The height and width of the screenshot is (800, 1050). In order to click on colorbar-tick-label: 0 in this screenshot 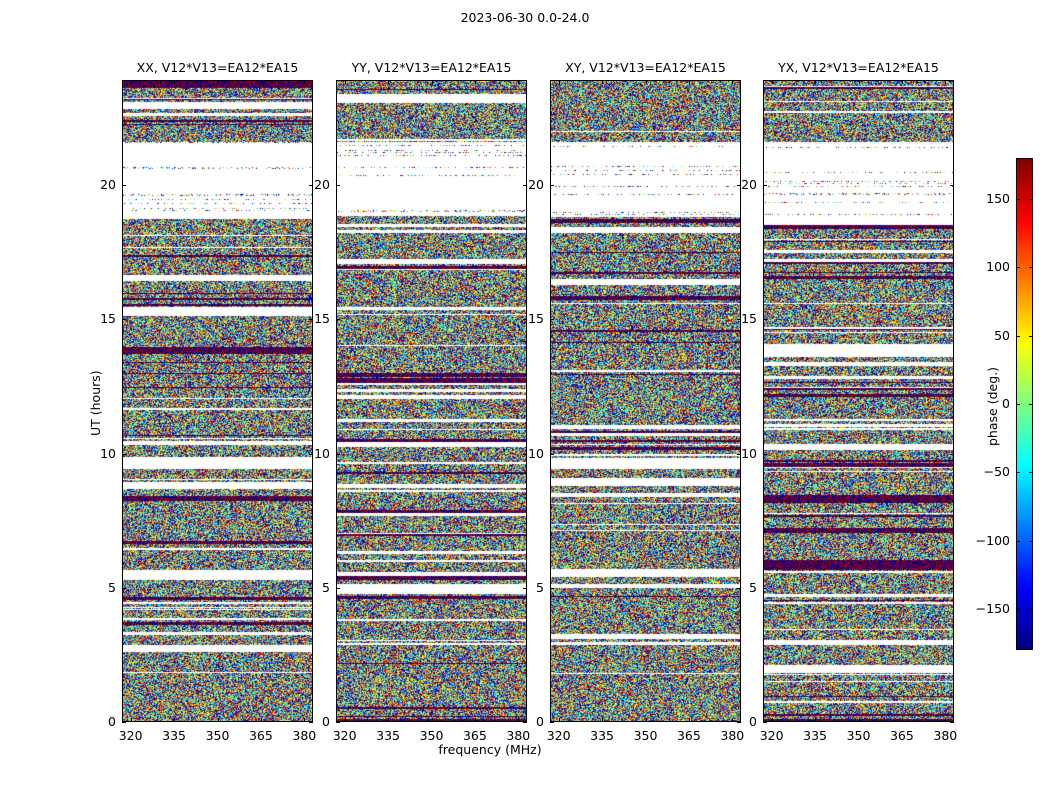, I will do `click(1006, 403)`.